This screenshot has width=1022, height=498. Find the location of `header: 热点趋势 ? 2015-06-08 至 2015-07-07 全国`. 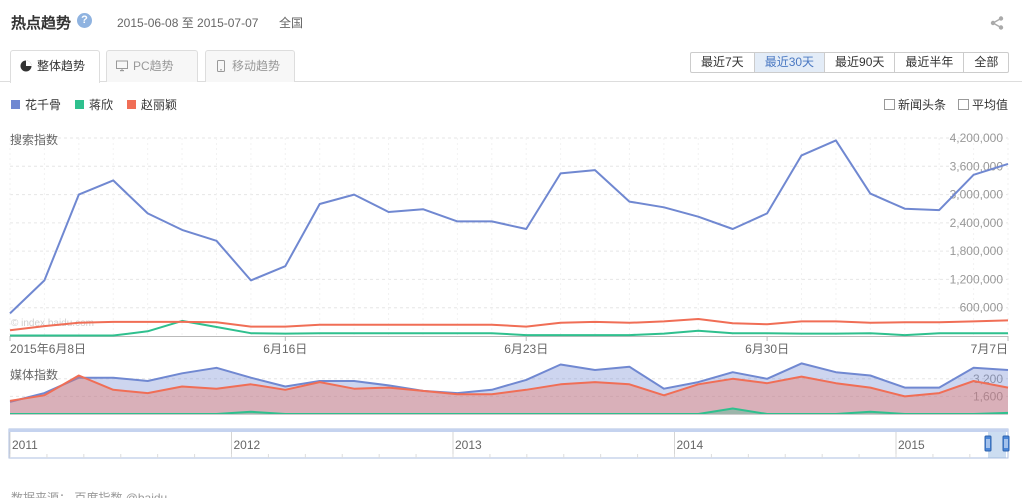

header: 热点趋势 ? 2015-06-08 至 2015-07-07 全国 is located at coordinates (511, 22).